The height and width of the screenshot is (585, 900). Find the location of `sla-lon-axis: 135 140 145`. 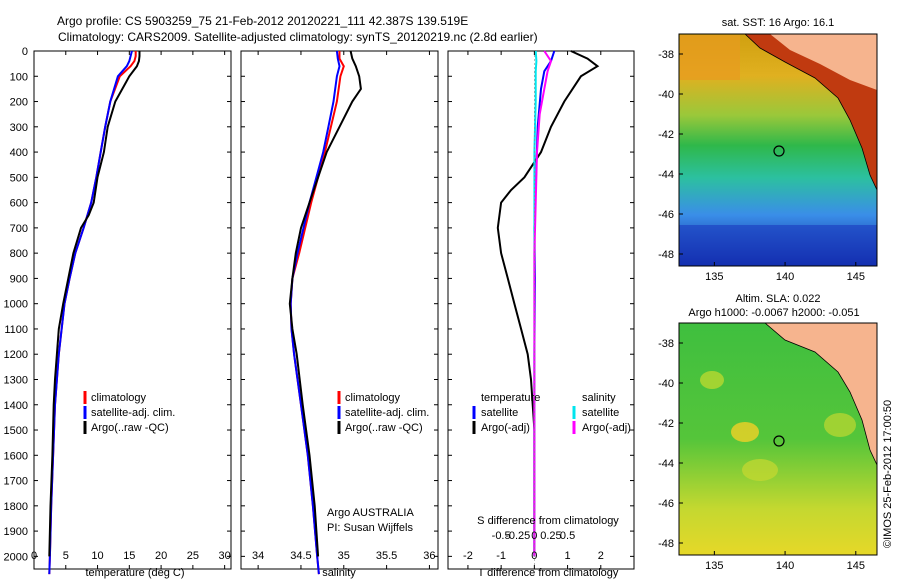

sla-lon-axis: 135 140 145 is located at coordinates (785, 561).